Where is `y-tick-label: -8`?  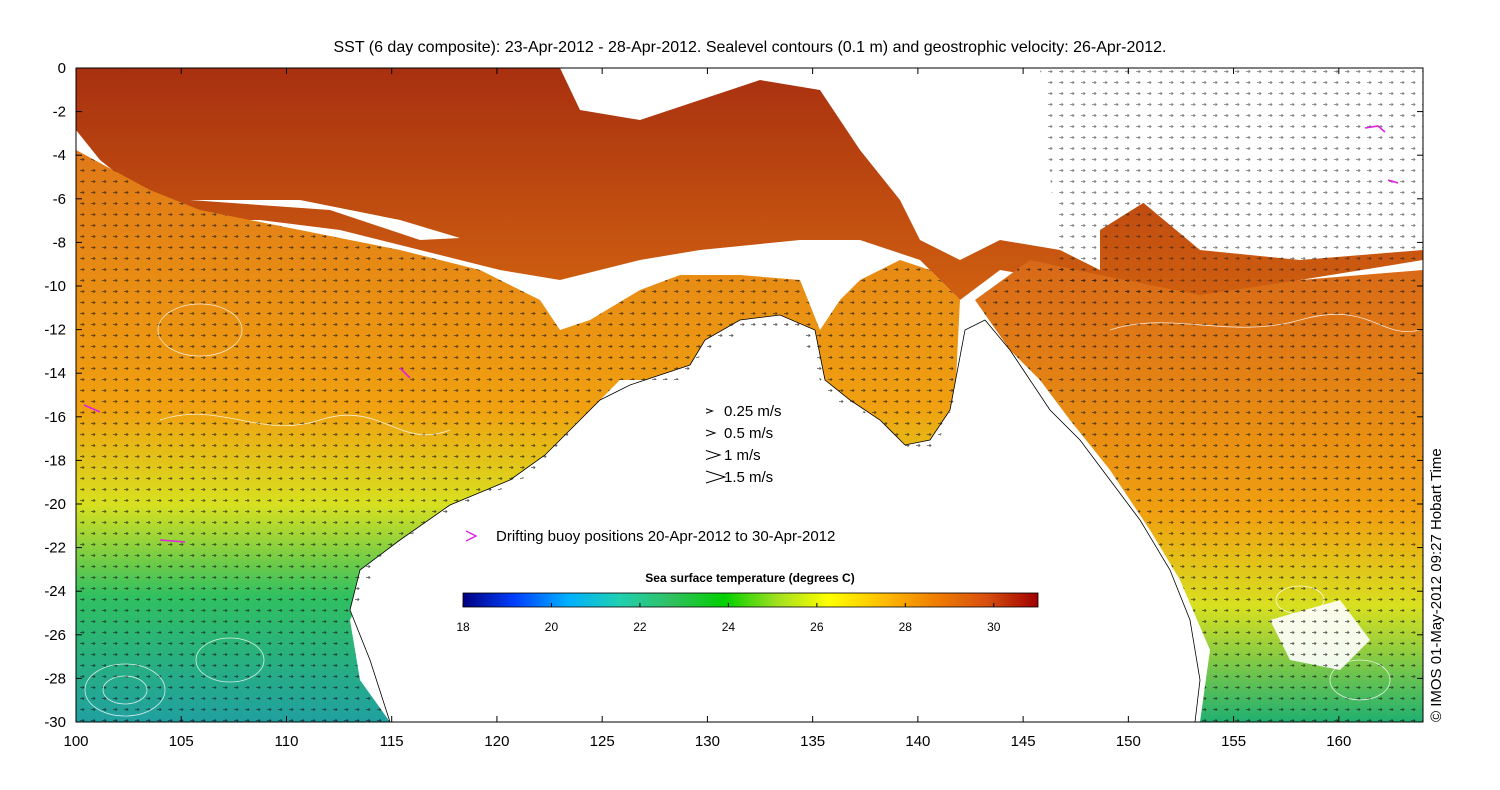
y-tick-label: -8 is located at coordinates (59, 242).